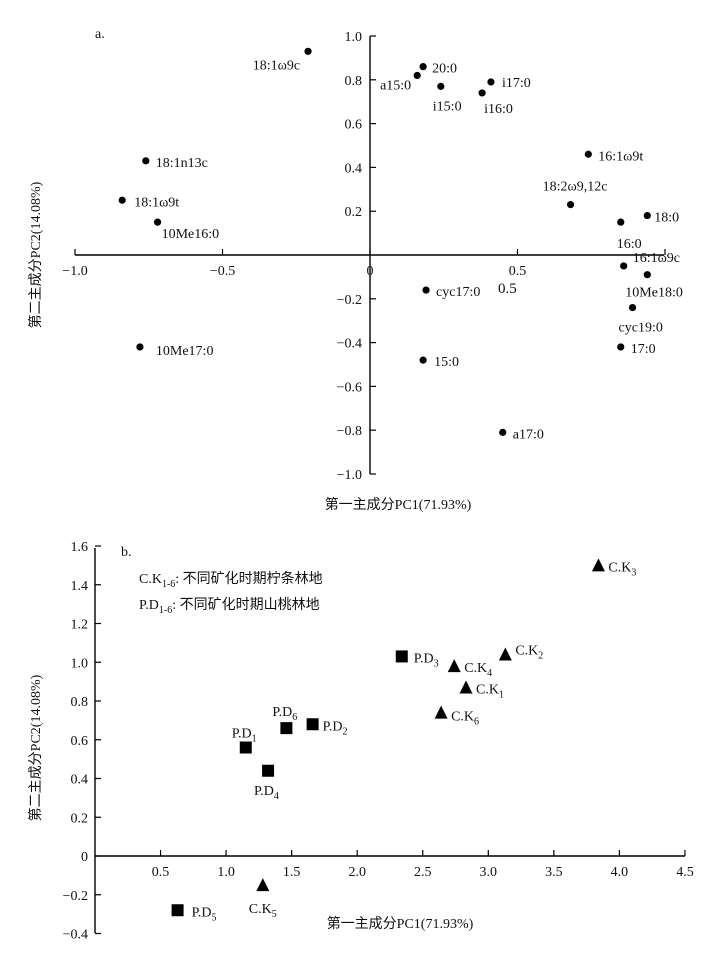  What do you see at coordinates (292, 872) in the screenshot?
I see `panel-b-x-tick-label: 1.5` at bounding box center [292, 872].